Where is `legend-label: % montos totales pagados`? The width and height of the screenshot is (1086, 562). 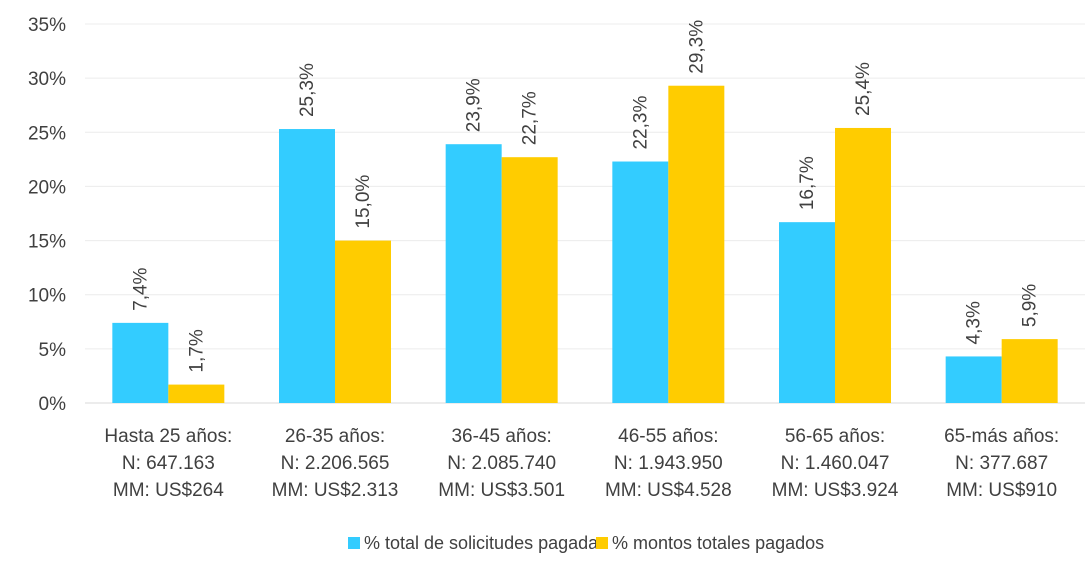 legend-label: % montos totales pagados is located at coordinates (718, 543).